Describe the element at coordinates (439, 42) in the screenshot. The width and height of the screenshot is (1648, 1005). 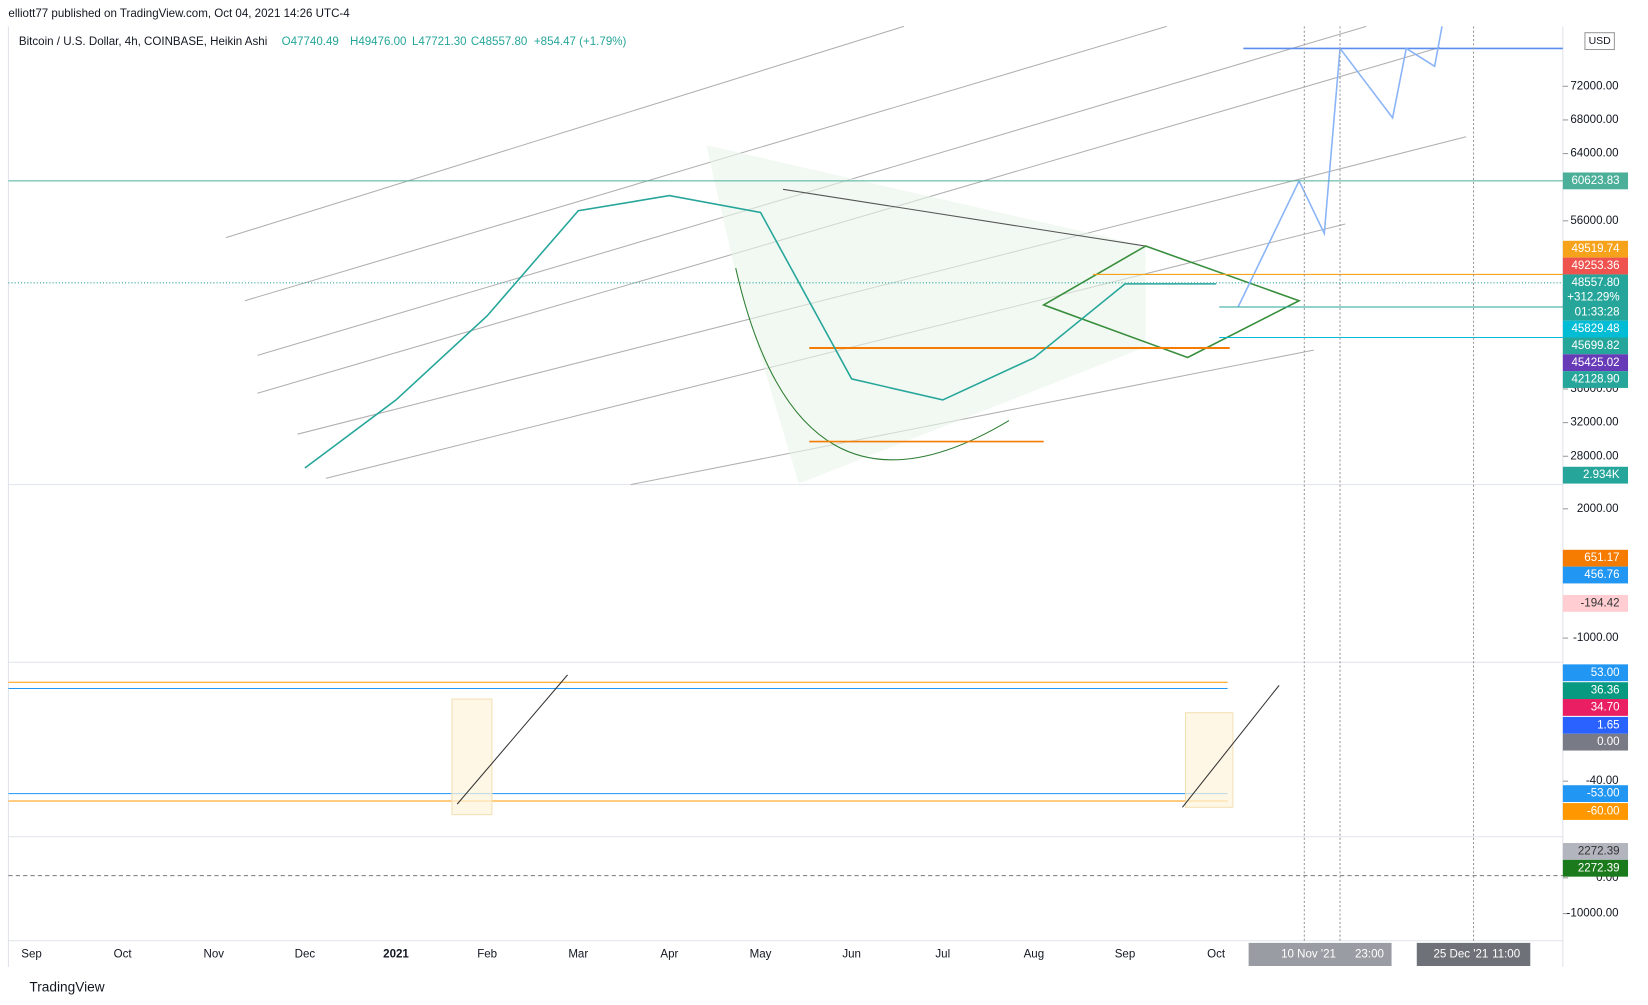
I see `low: L47721.30` at that location.